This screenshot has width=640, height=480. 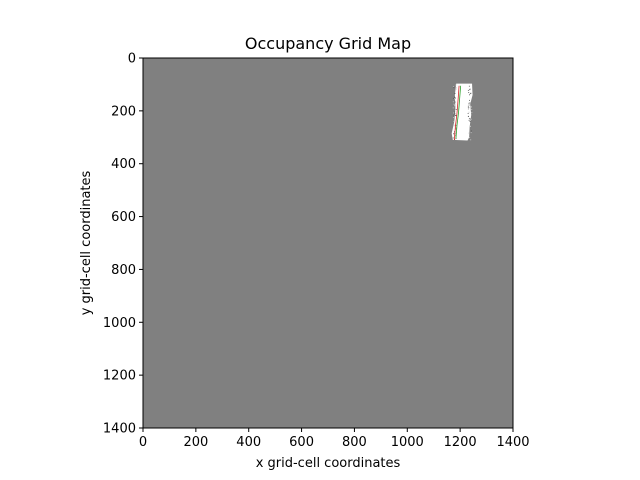 What do you see at coordinates (123, 111) in the screenshot?
I see `y-tick-label: 200` at bounding box center [123, 111].